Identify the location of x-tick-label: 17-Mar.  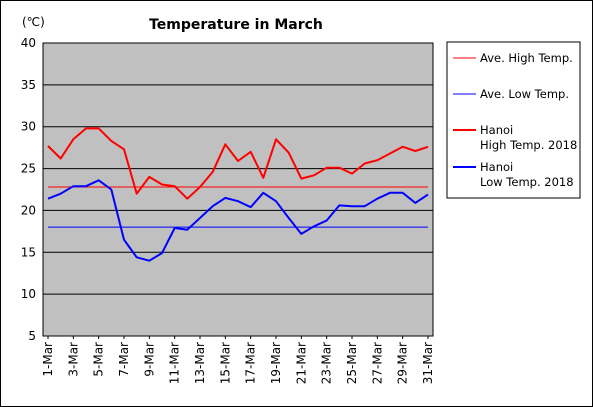
(251, 363).